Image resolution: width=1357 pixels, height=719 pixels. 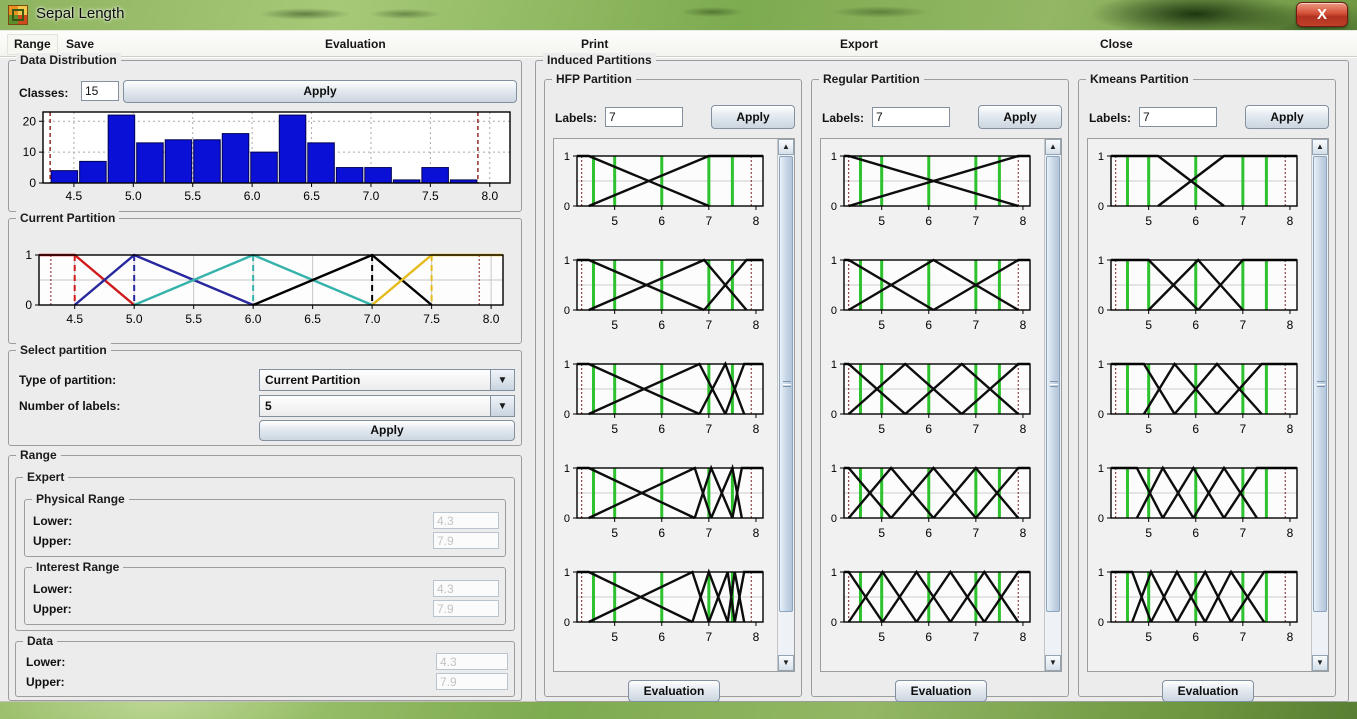 What do you see at coordinates (472, 681) in the screenshot?
I see `data-upper-input` at bounding box center [472, 681].